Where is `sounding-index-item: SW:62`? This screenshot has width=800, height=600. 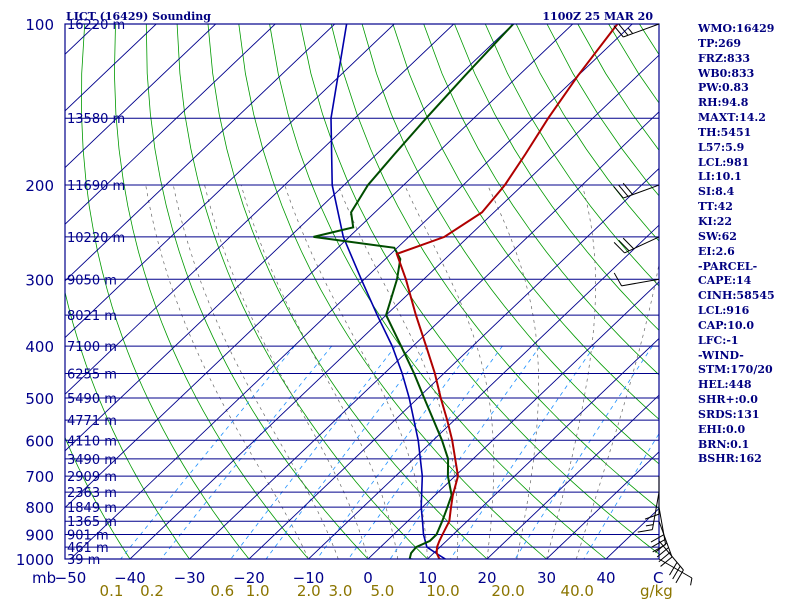
sounding-index-item: SW:62 is located at coordinates (717, 236).